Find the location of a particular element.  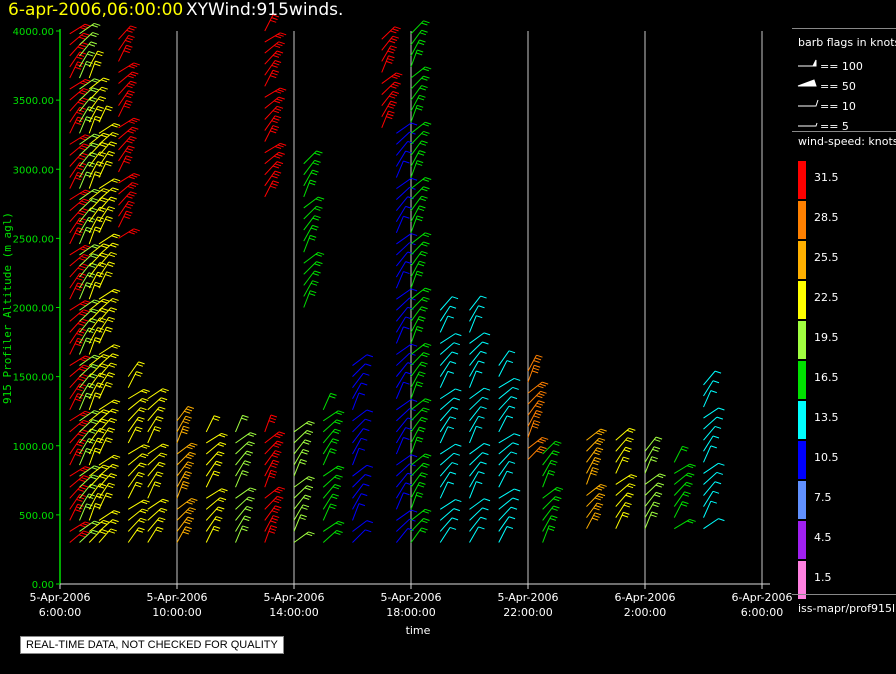

barb-legend-entry: == 100 is located at coordinates (841, 66).